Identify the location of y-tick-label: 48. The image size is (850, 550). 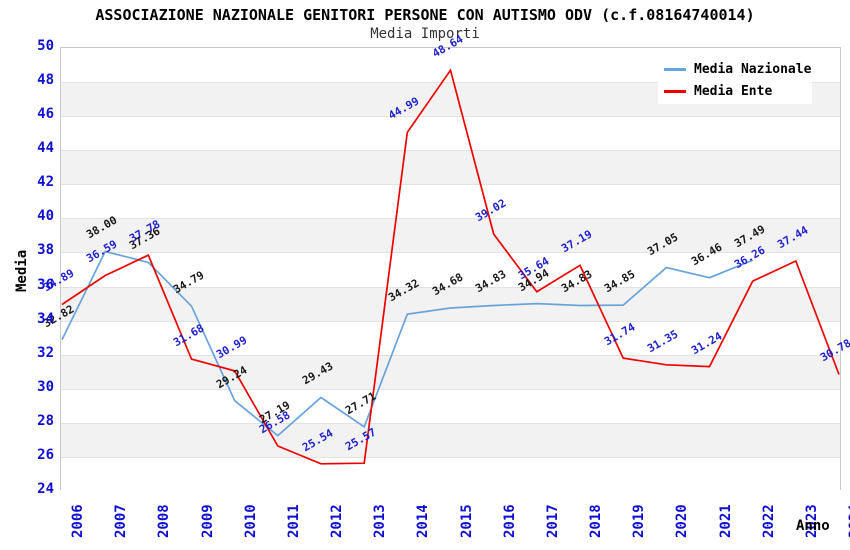
(45, 80).